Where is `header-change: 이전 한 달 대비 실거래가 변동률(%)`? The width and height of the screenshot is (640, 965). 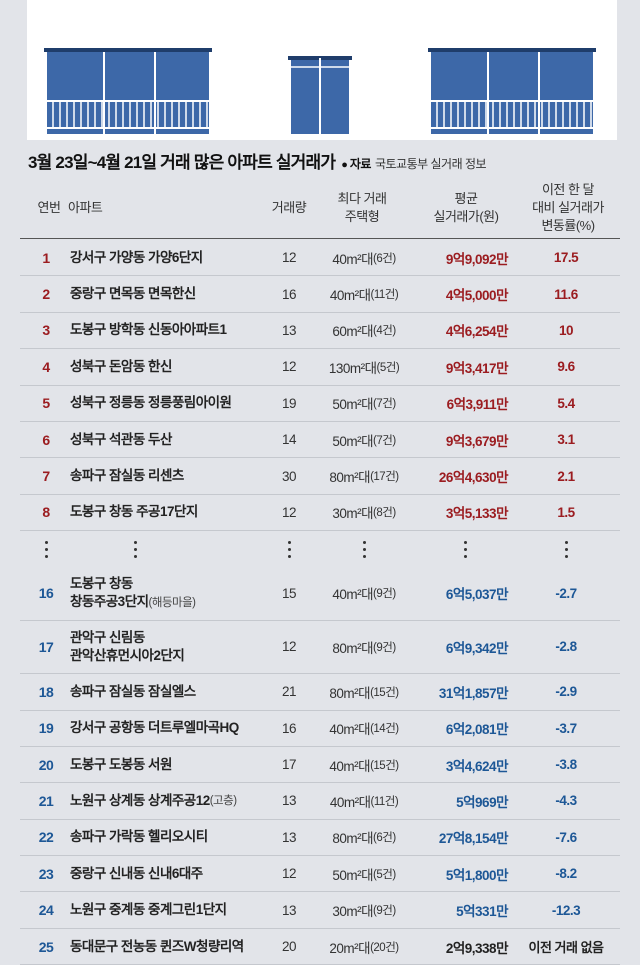
header-change: 이전 한 달 대비 실거래가 변동률(%) is located at coordinates (568, 207).